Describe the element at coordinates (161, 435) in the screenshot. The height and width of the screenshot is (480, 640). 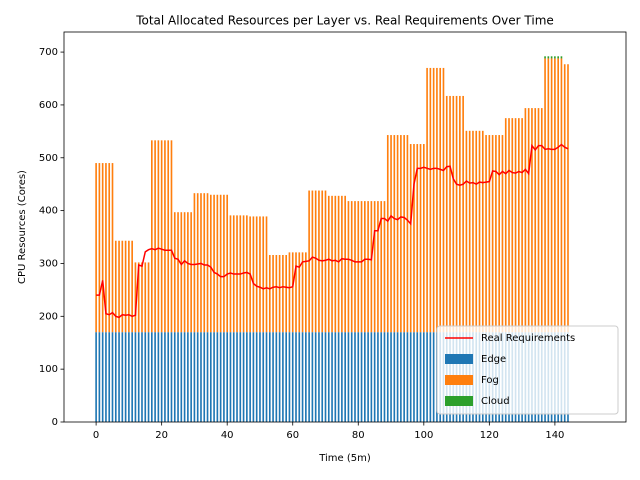
I see `x-tick-label: 20` at that location.